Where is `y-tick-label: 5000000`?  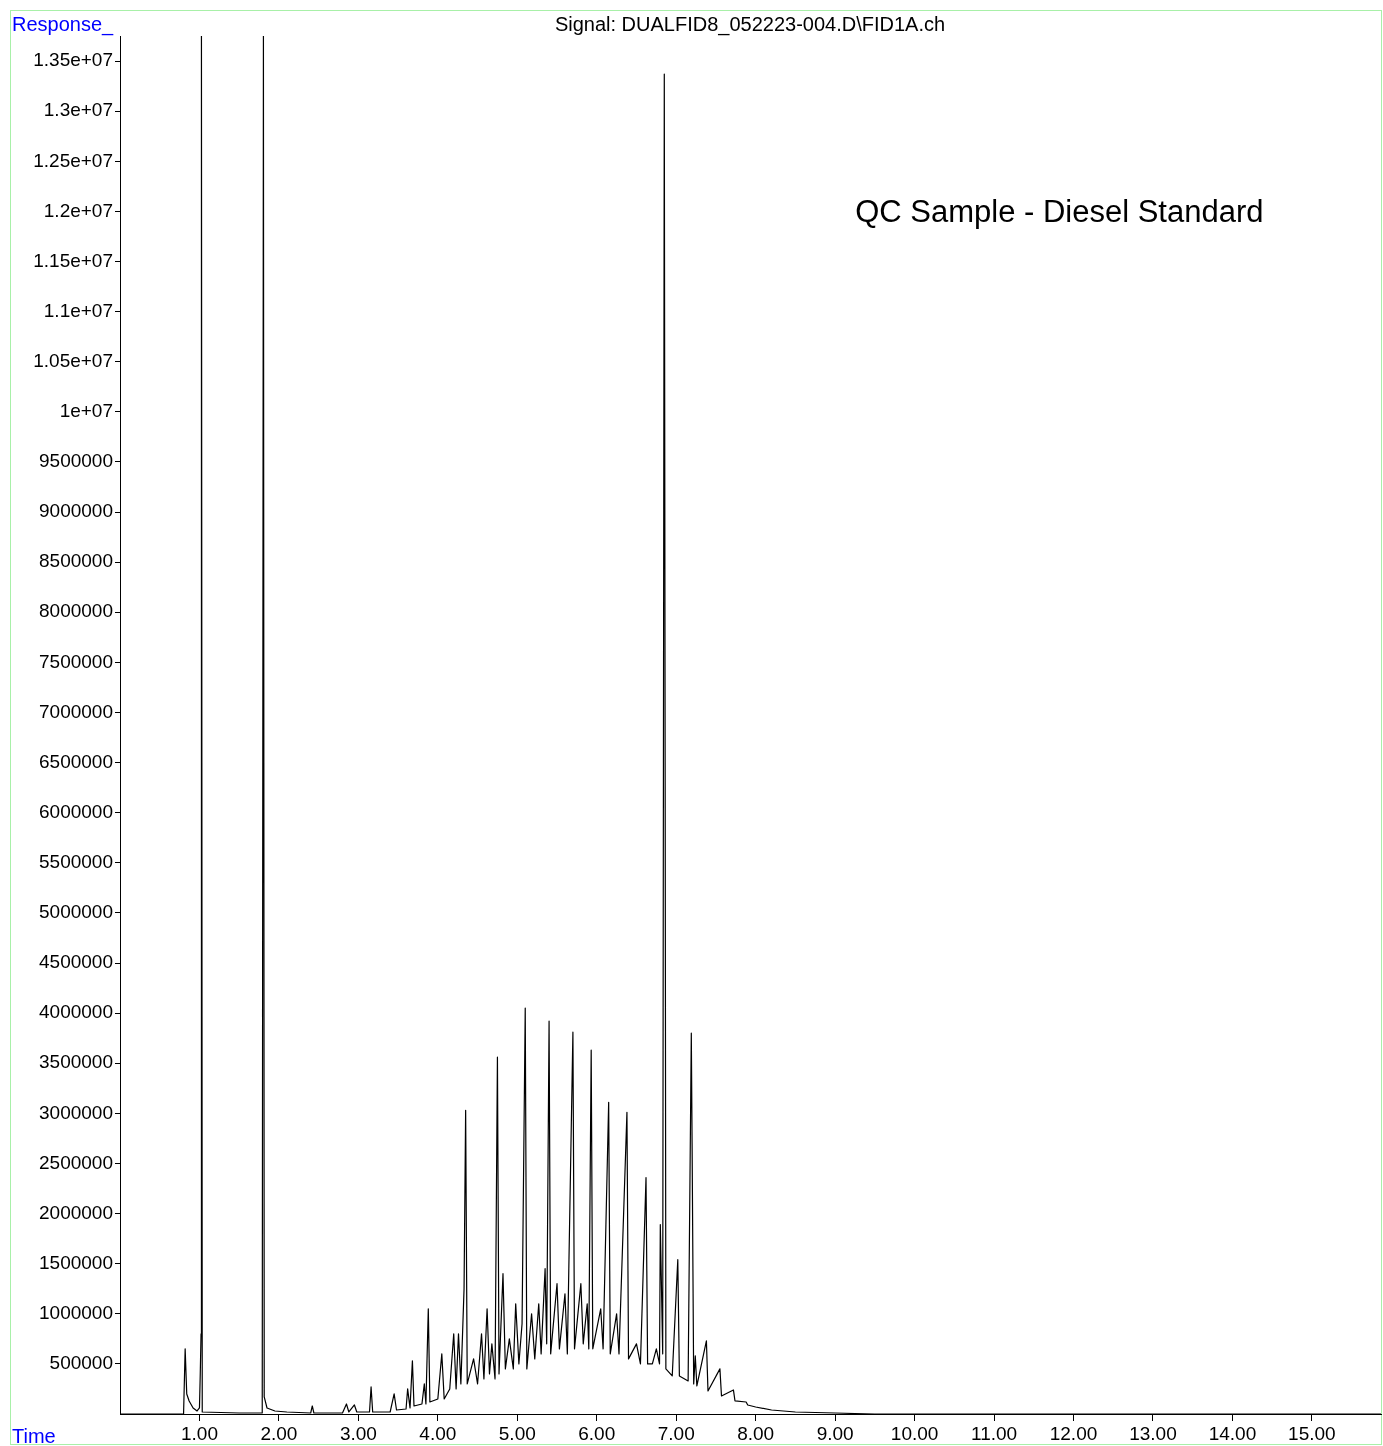 y-tick-label: 5000000 is located at coordinates (76, 912).